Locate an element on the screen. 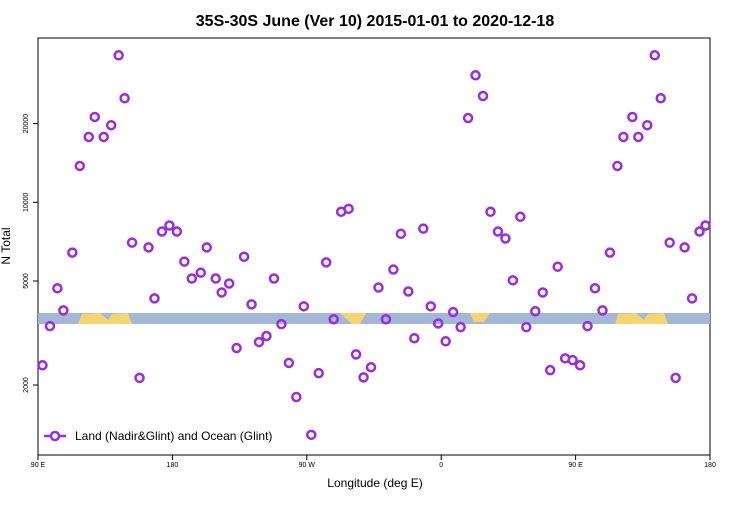  x-tick-label: 0 is located at coordinates (441, 465).